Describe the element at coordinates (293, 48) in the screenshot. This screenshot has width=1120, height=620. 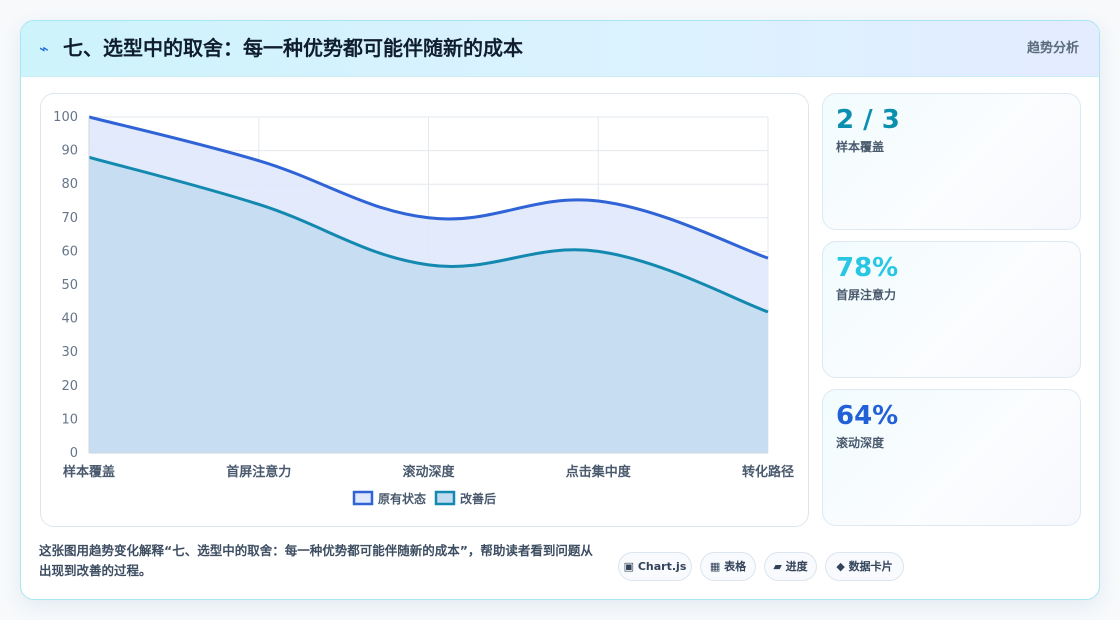
I see `page-title: 七、选型中的取舍：每一种优势都可能伴随新的成本` at that location.